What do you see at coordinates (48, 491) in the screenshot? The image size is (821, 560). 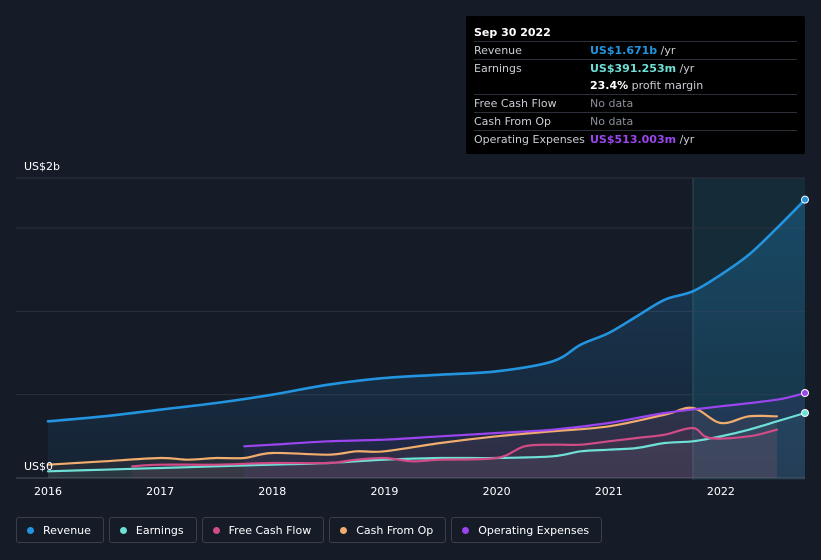 I see `x-tick-label: 2016` at bounding box center [48, 491].